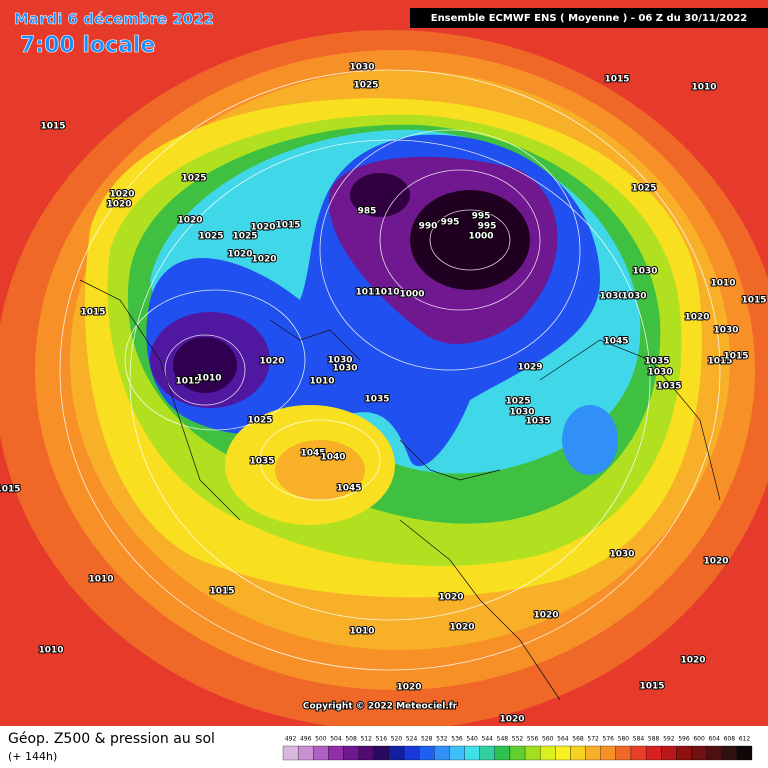 The width and height of the screenshot is (768, 768). Describe the element at coordinates (548, 739) in the screenshot. I see `scale-label: 560` at that location.